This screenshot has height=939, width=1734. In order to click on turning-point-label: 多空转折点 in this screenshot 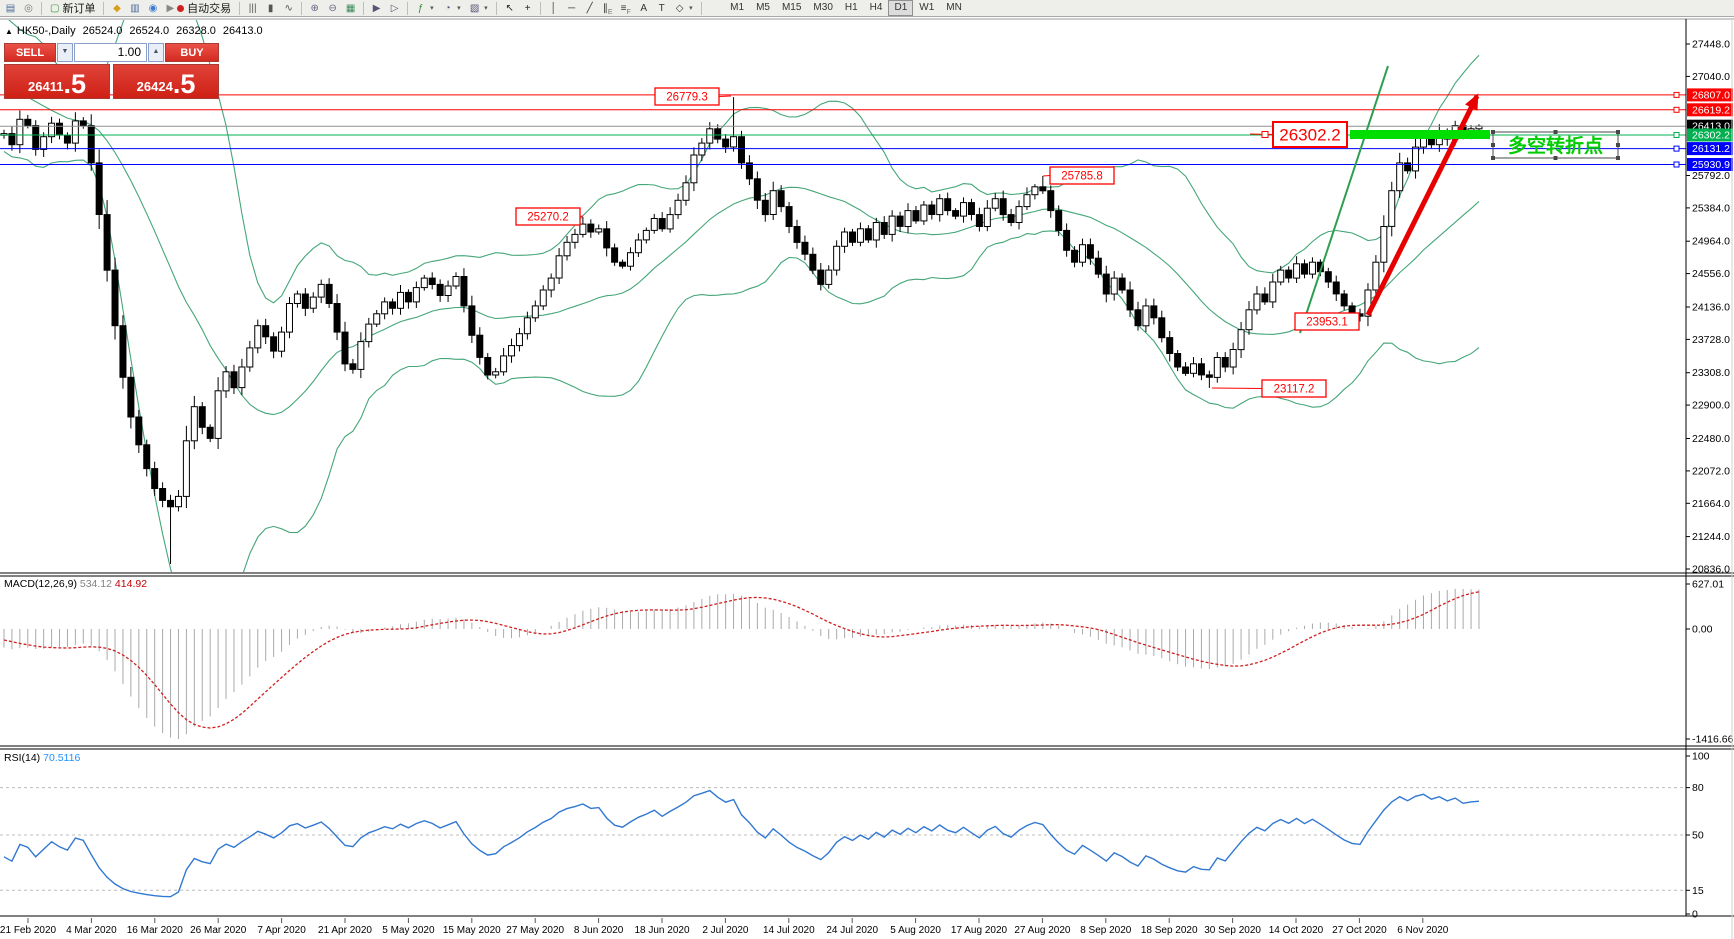, I will do `click(1555, 145)`.